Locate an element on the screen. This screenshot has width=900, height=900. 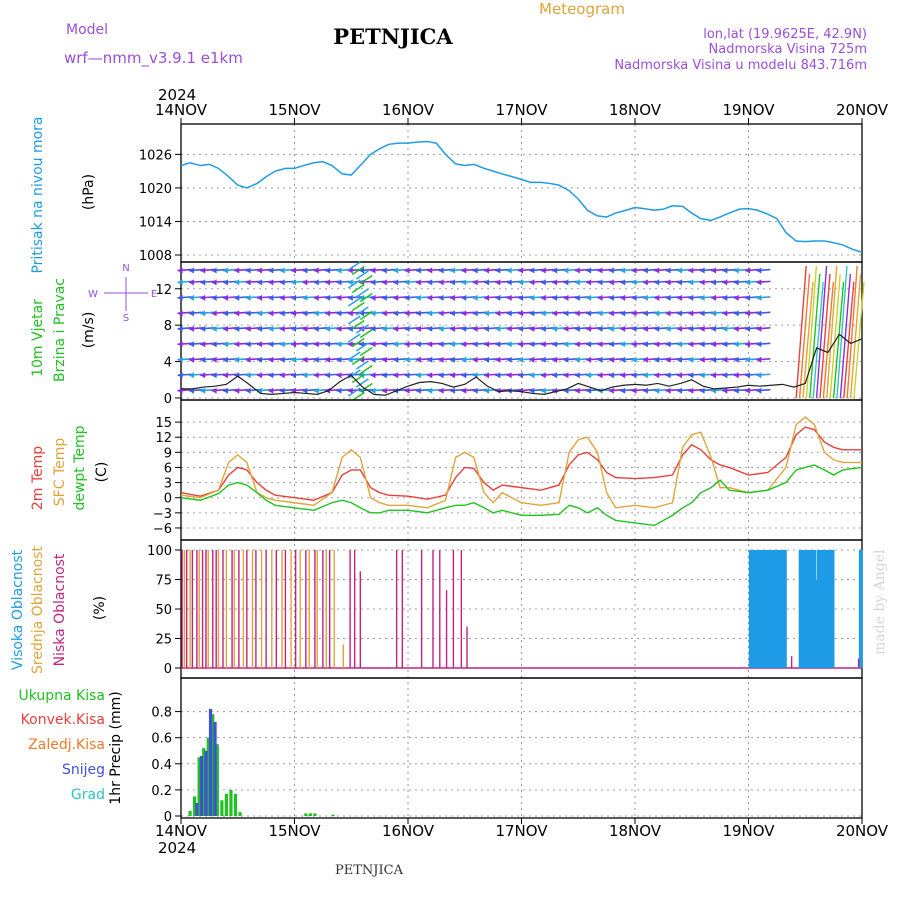
precip-legend-item: Zaledj.Kisa is located at coordinates (66, 745).